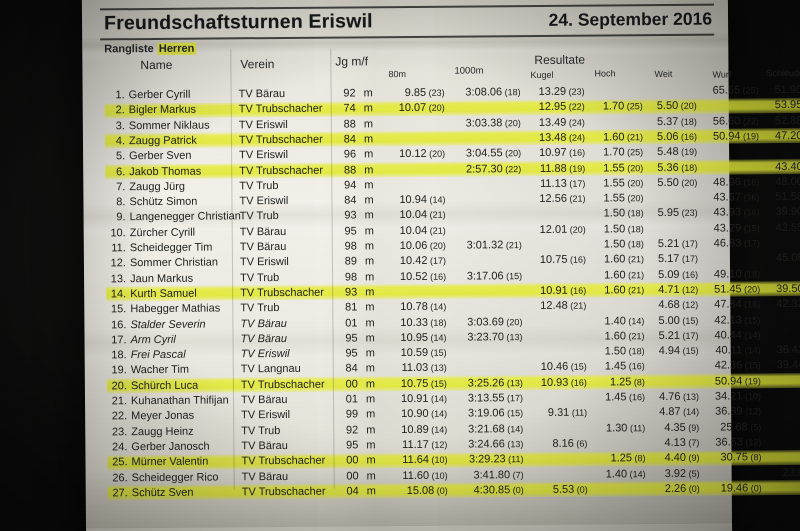 This screenshot has height=531, width=800. What do you see at coordinates (349, 93) in the screenshot?
I see `cell-jg: 92` at bounding box center [349, 93].